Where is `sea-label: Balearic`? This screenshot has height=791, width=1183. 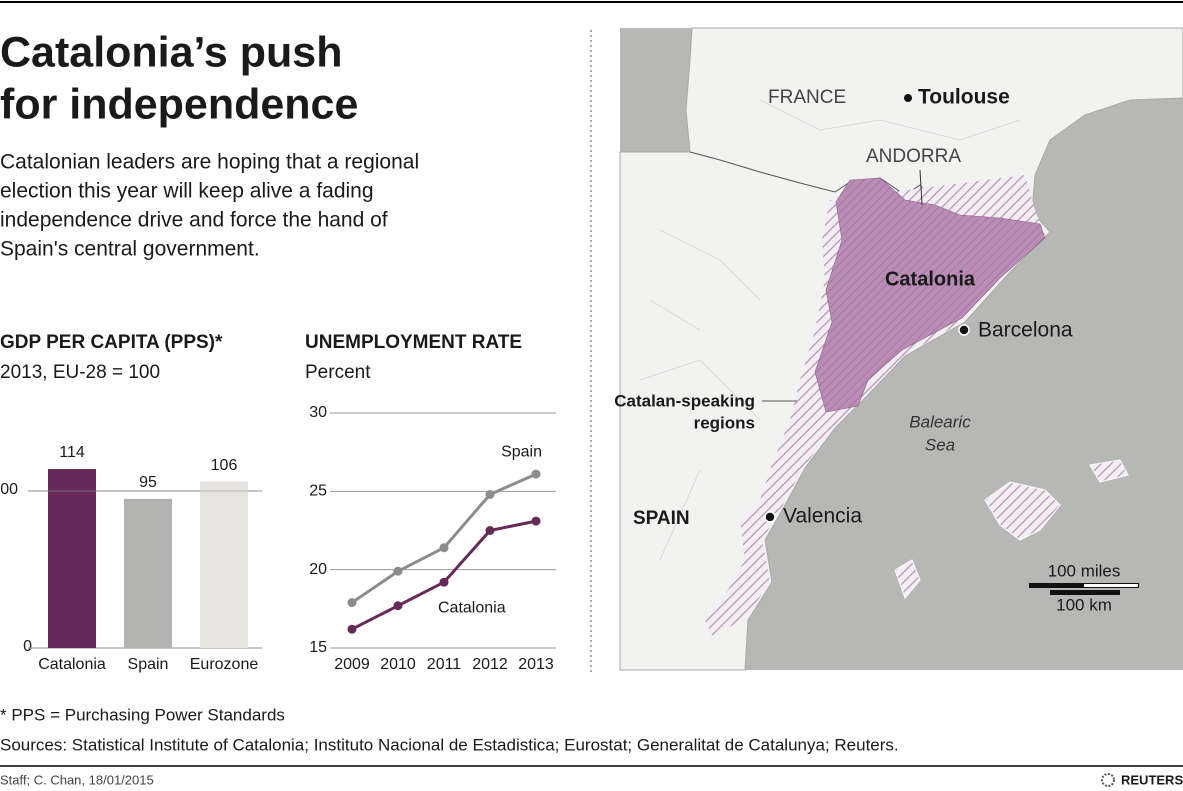
sea-label: Balearic is located at coordinates (940, 421).